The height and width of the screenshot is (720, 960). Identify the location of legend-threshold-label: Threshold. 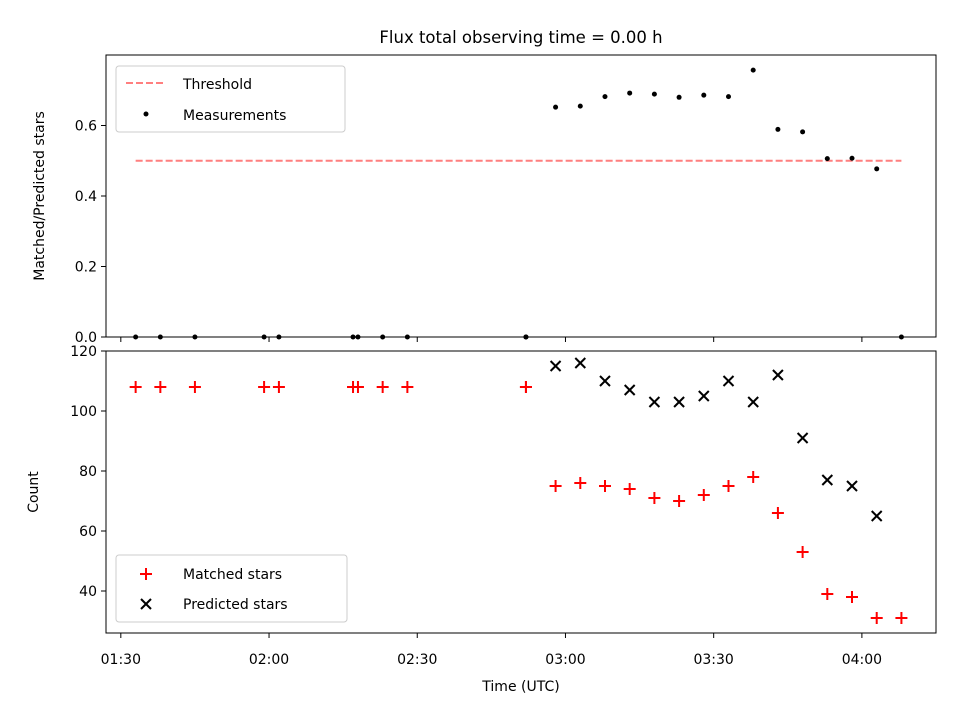
(217, 85).